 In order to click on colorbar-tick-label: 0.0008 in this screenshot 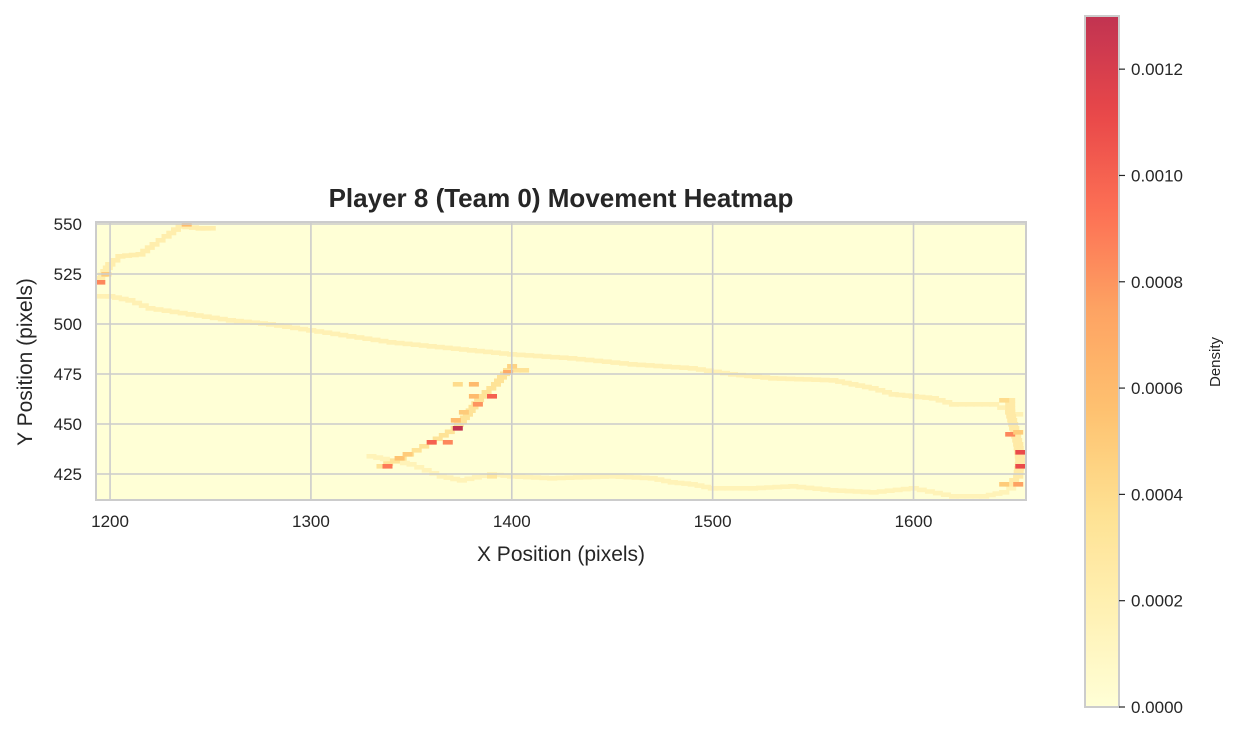, I will do `click(1157, 282)`.